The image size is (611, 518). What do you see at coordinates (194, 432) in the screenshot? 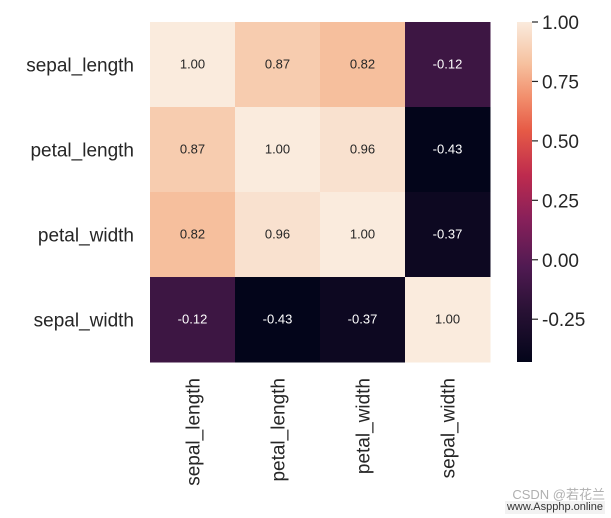
I see `x-tick-label: sepal_length` at bounding box center [194, 432].